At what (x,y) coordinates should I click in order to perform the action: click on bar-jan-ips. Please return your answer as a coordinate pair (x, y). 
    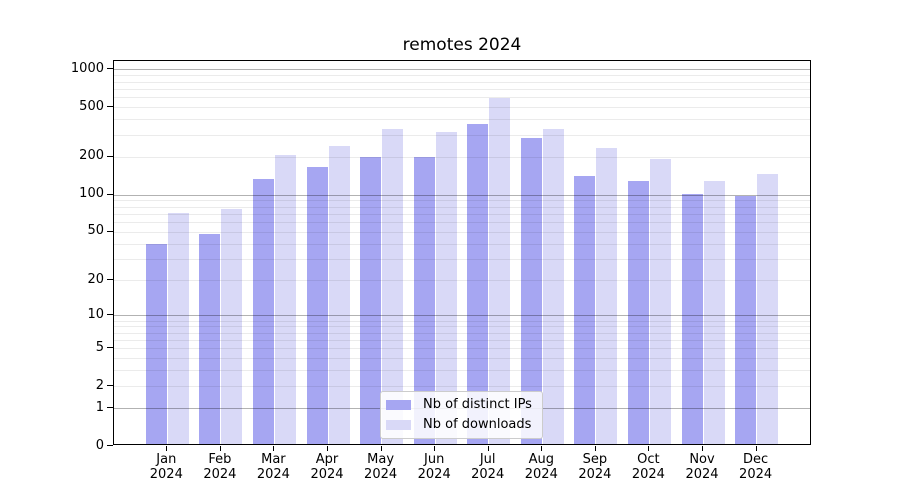
    Looking at the image, I should click on (156, 344).